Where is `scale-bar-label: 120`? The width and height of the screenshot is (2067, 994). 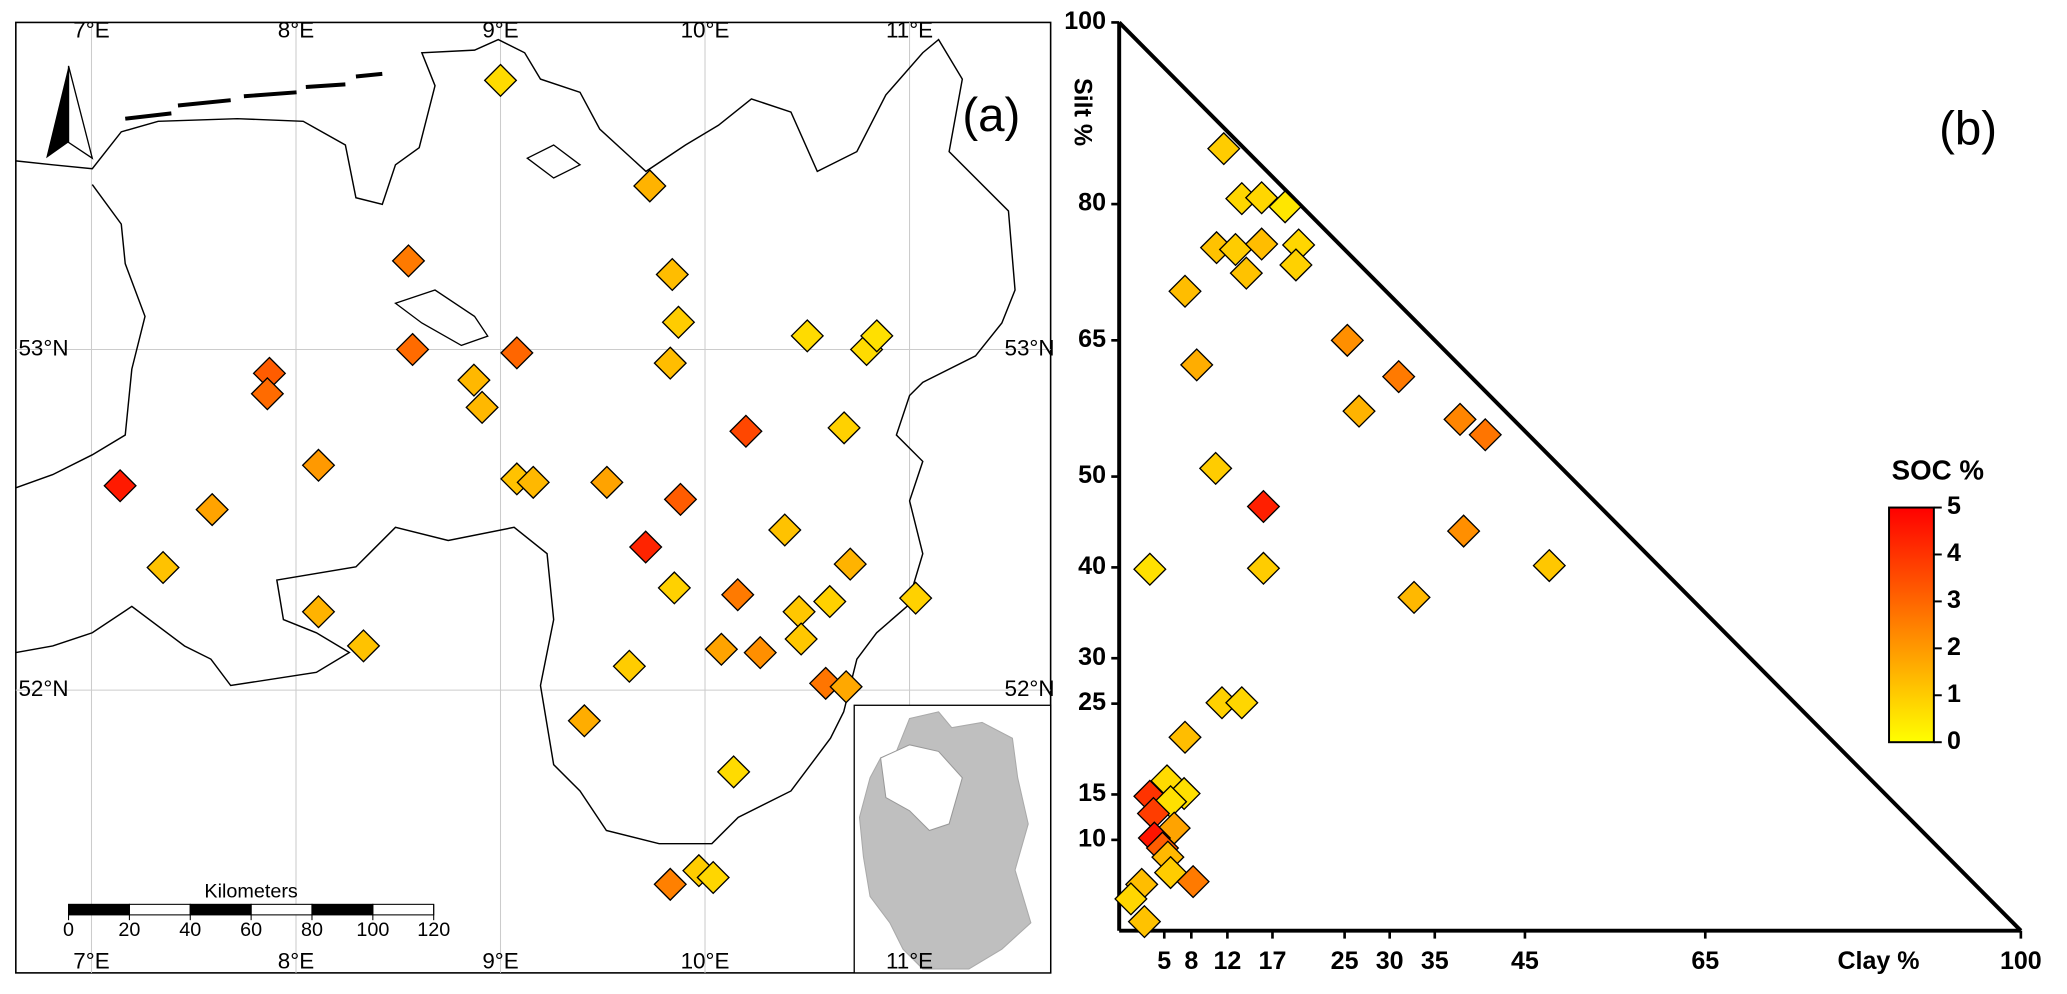
scale-bar-label: 120 is located at coordinates (433, 930).